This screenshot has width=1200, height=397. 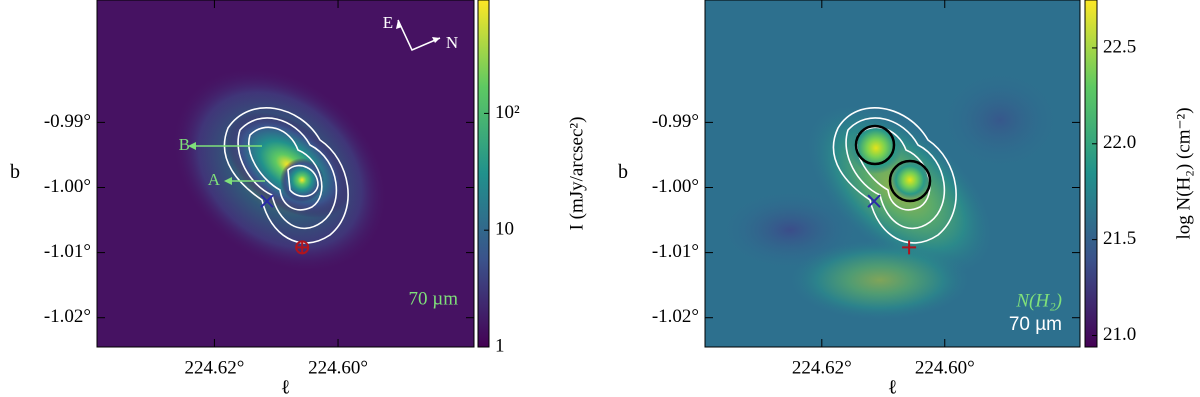 What do you see at coordinates (500, 345) in the screenshot?
I see `colorbar-tick-label: 1` at bounding box center [500, 345].